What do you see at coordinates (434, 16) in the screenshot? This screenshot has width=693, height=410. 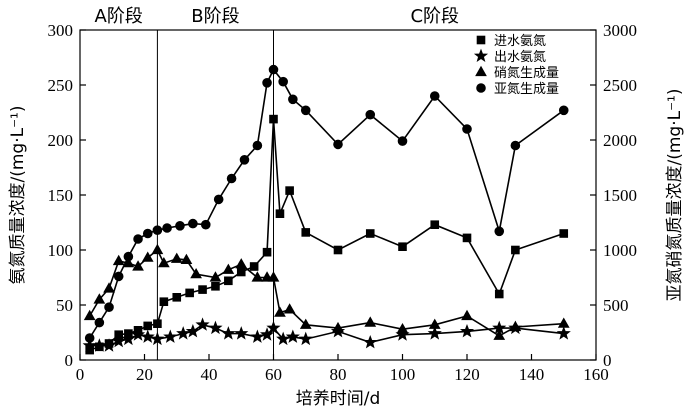 I see `phase-label: C阶段` at bounding box center [434, 16].